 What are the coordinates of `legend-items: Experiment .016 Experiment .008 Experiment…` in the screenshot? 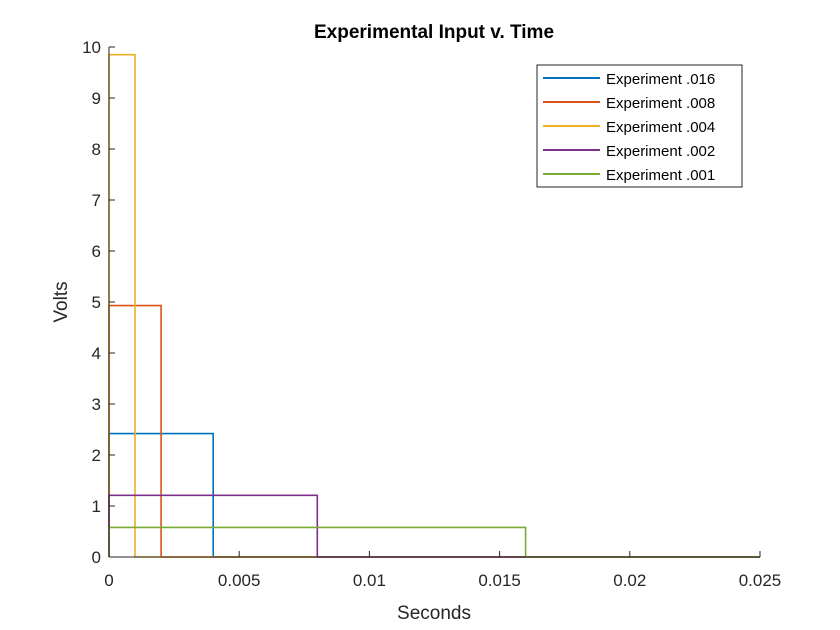 It's located at (629, 127).